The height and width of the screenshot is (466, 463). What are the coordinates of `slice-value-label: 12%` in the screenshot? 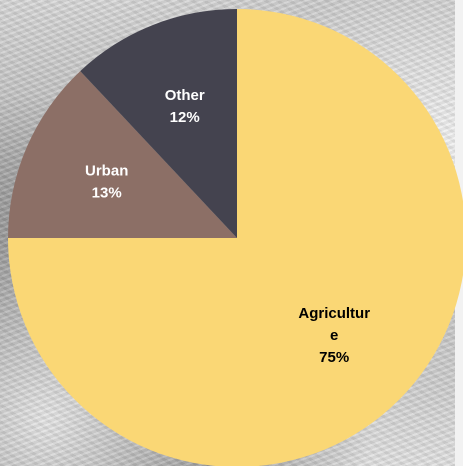 It's located at (185, 117).